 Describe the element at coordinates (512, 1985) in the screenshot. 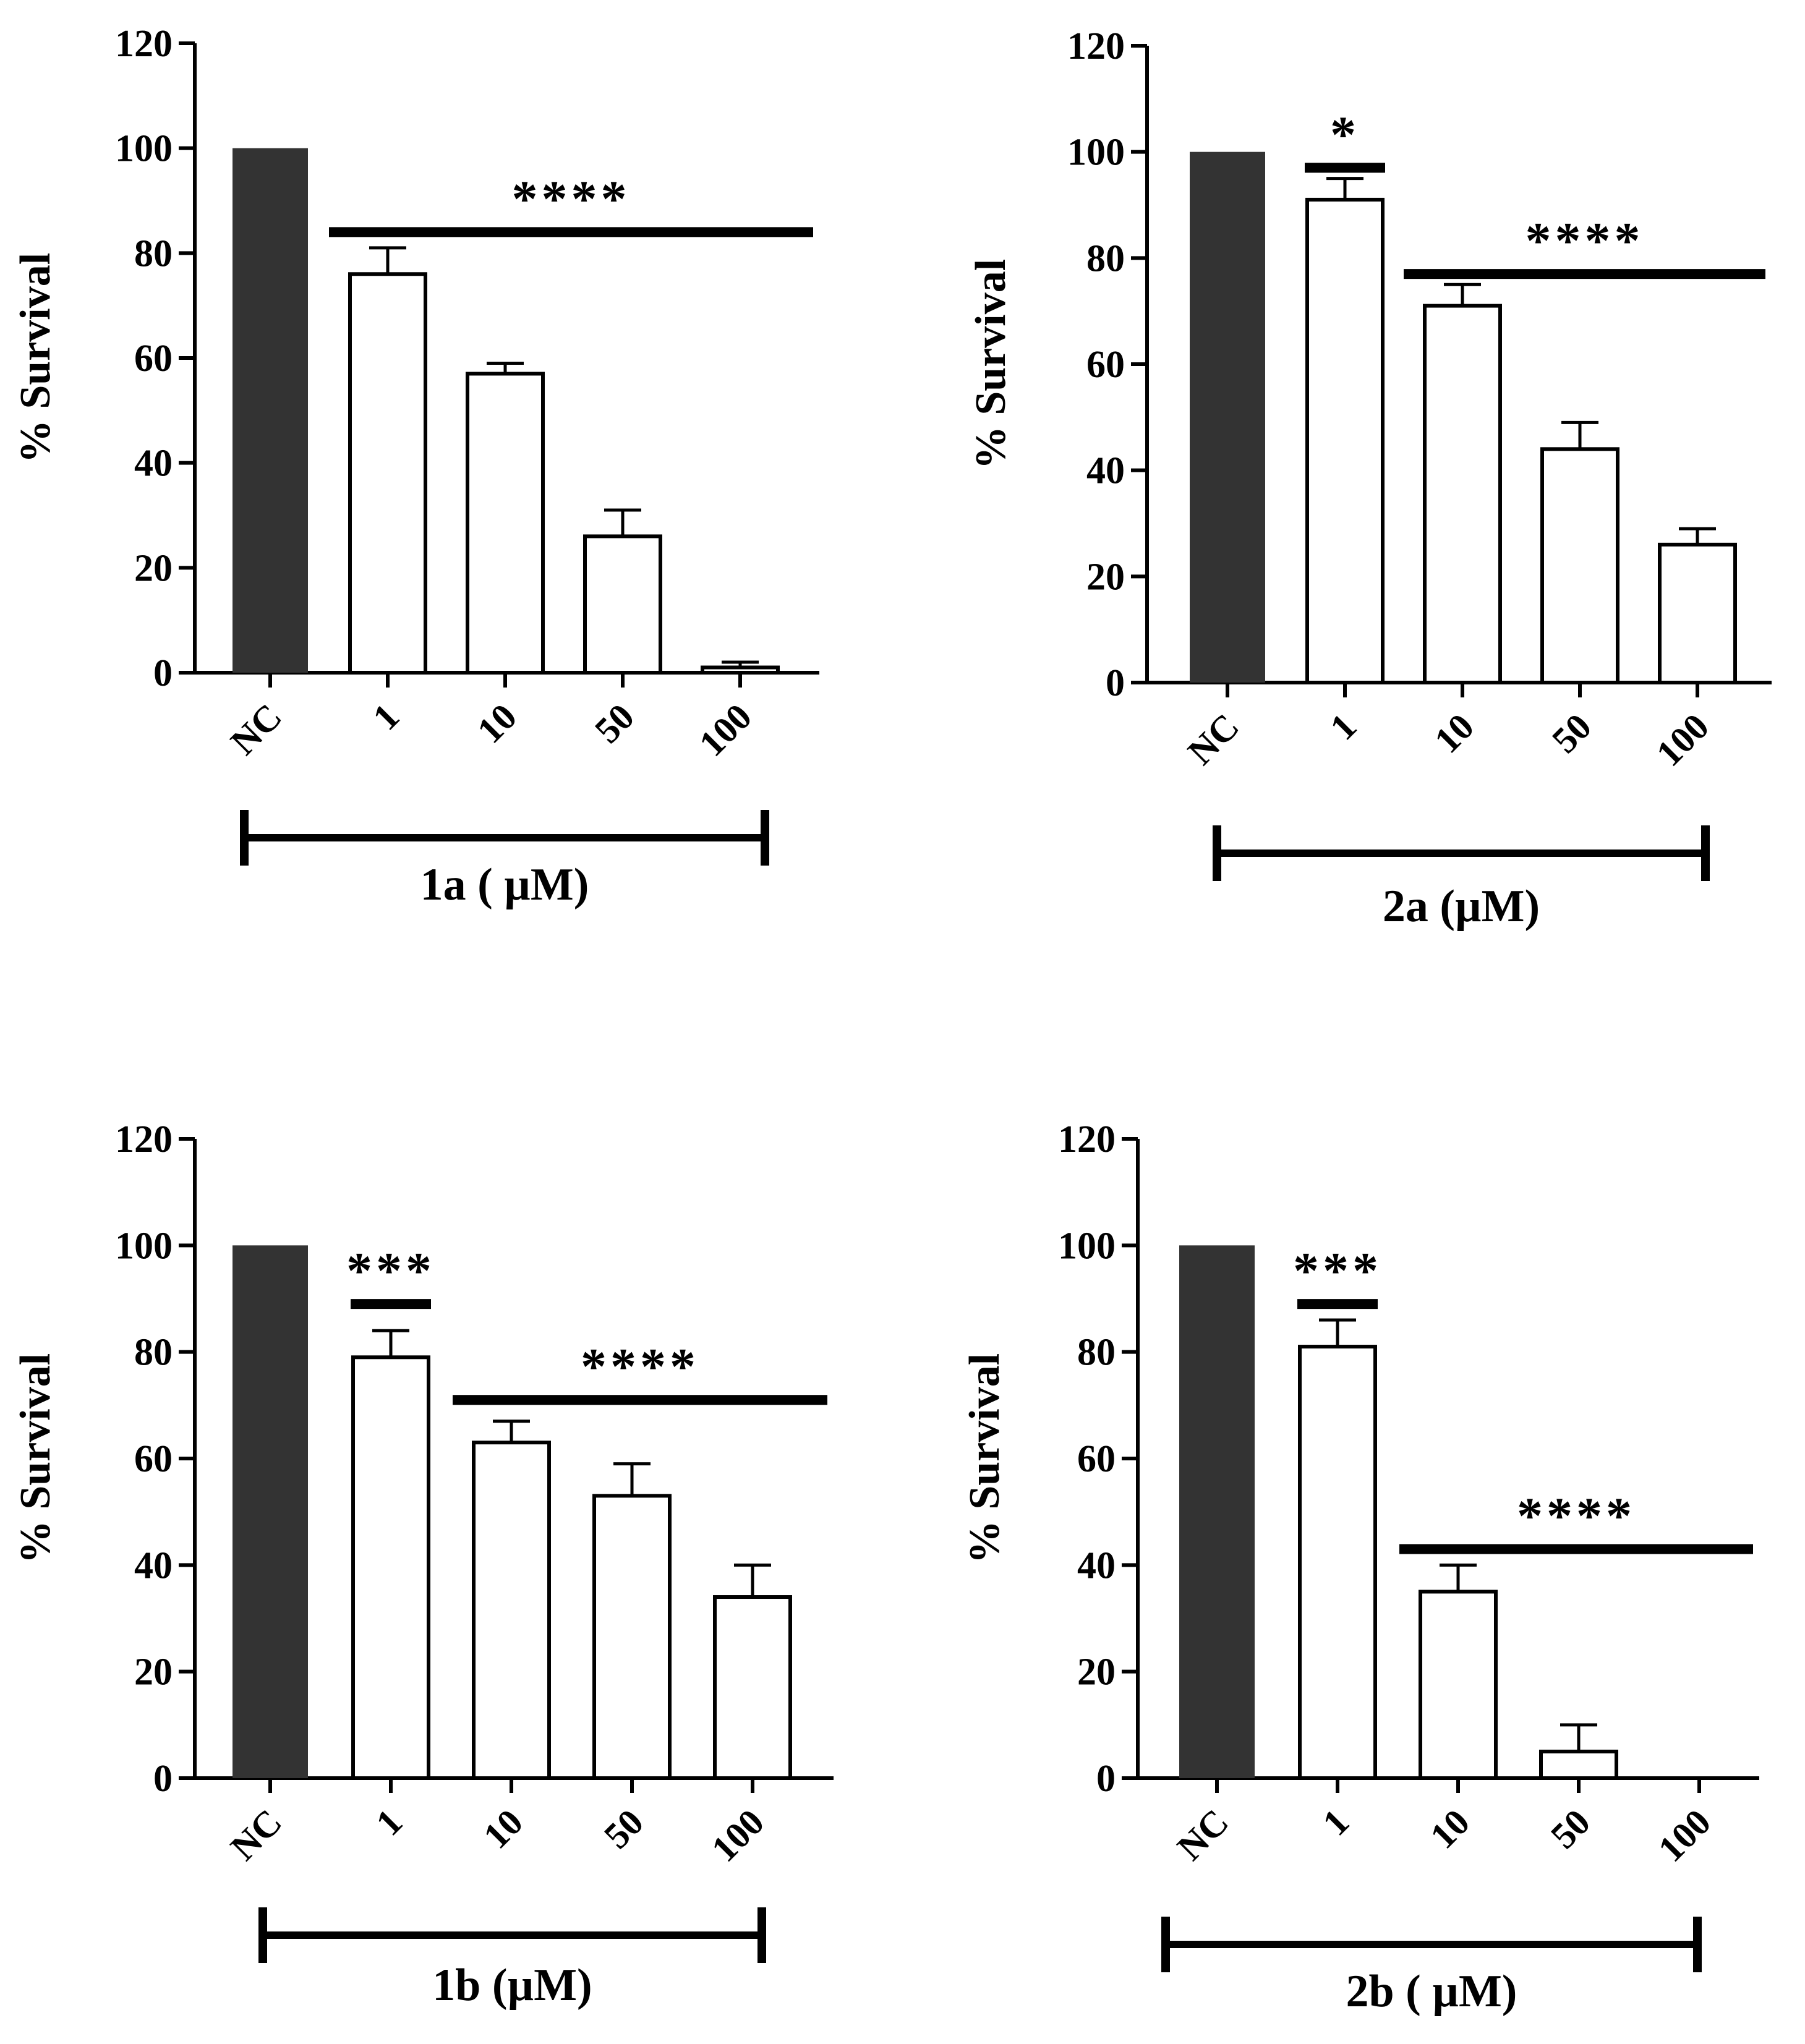

I see `group-label: 1b (µM)` at that location.